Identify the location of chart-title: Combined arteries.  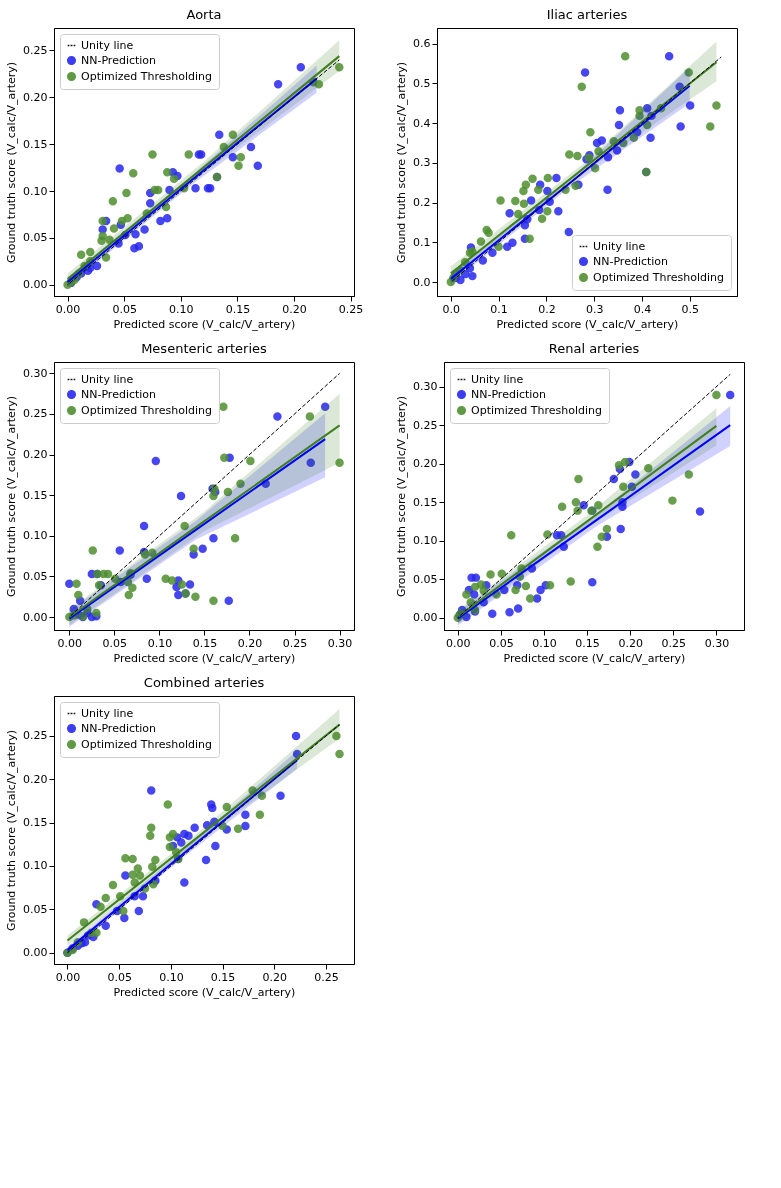
(204, 682).